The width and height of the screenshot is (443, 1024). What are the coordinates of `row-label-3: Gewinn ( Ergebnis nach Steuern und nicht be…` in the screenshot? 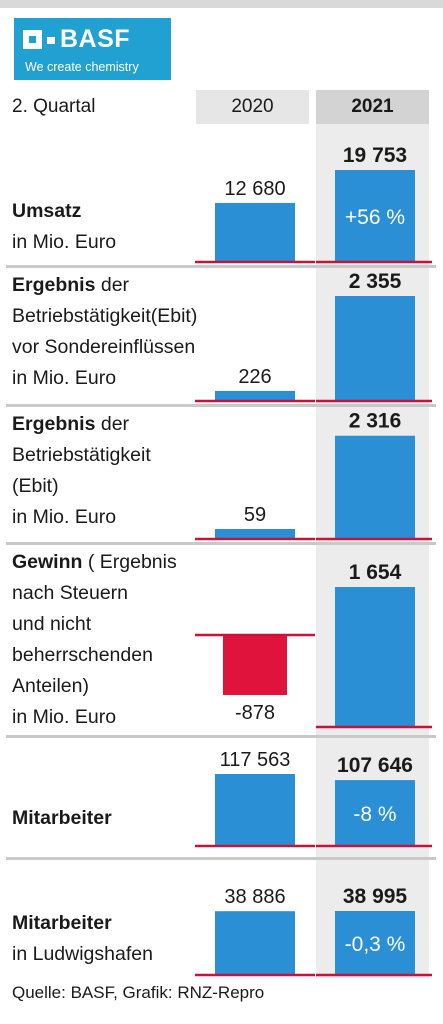 It's located at (122, 640).